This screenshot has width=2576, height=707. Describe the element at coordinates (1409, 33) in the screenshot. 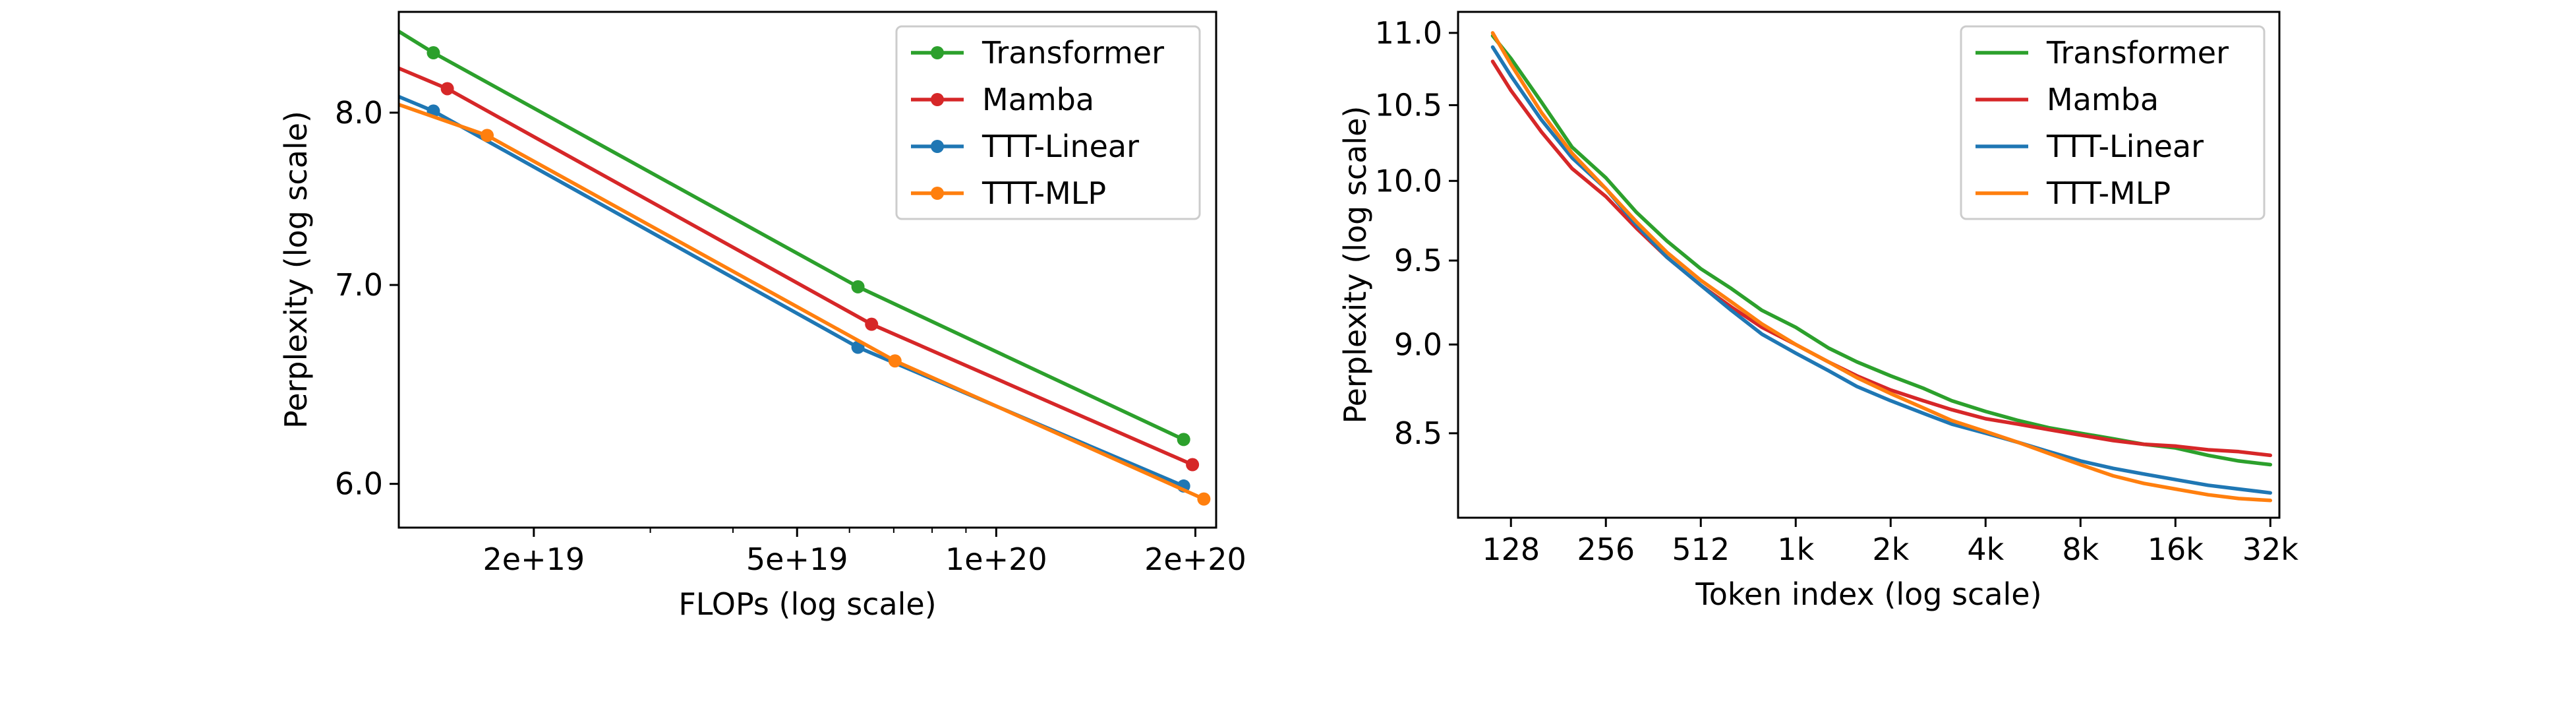

I see `y-tick-label: 11.0` at that location.